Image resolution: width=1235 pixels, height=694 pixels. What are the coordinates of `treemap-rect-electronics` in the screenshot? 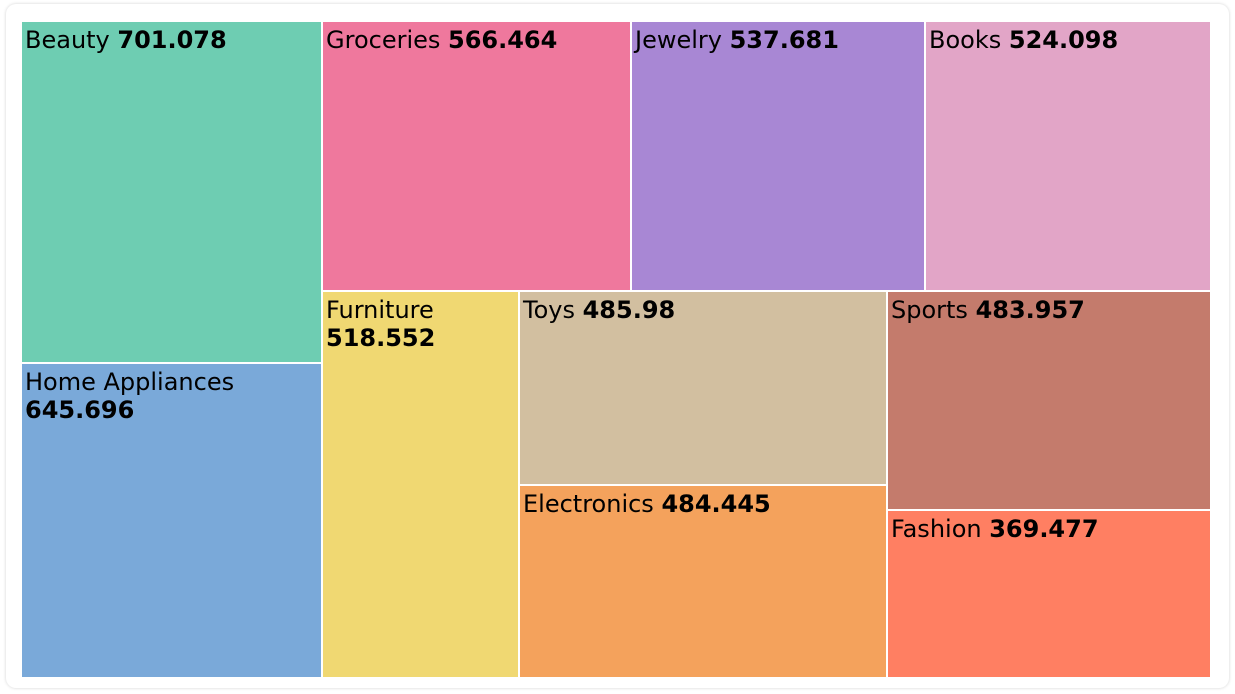 It's located at (703, 581).